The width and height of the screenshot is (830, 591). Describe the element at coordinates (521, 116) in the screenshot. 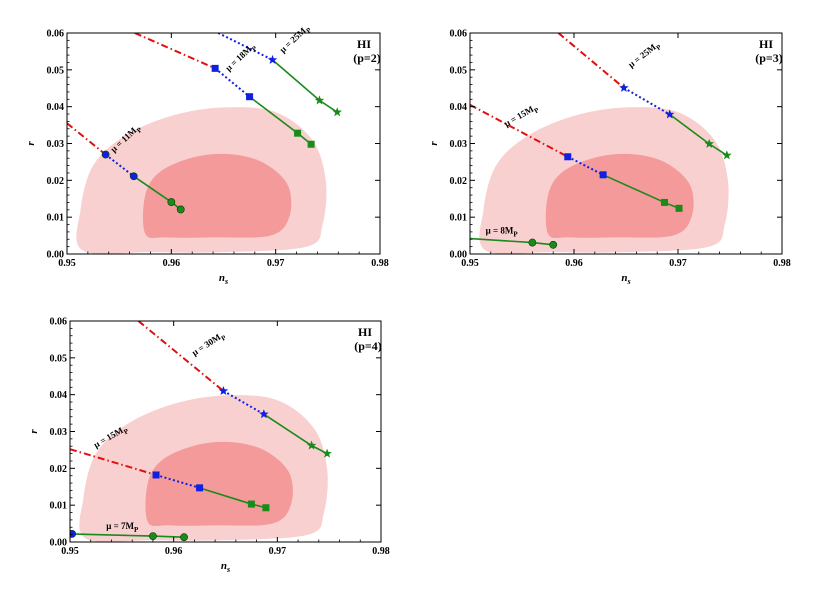

I see `annotation-label: μ = 15MP` at that location.